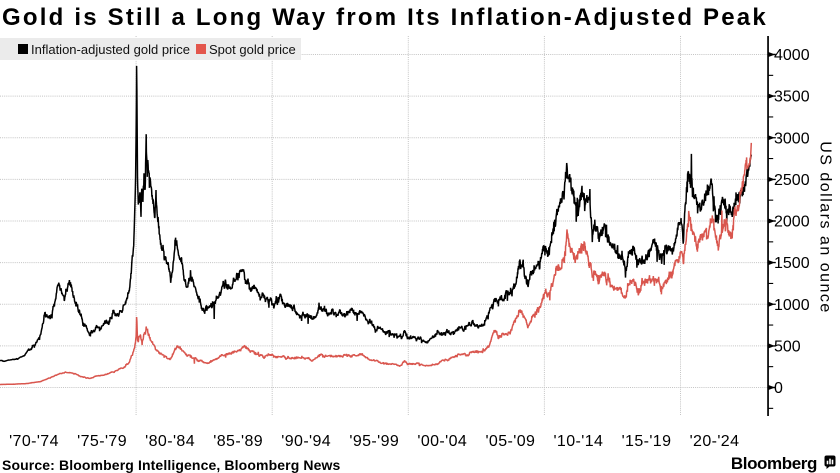  What do you see at coordinates (825, 227) in the screenshot?
I see `svg-text: US dollars an ounce` at bounding box center [825, 227].